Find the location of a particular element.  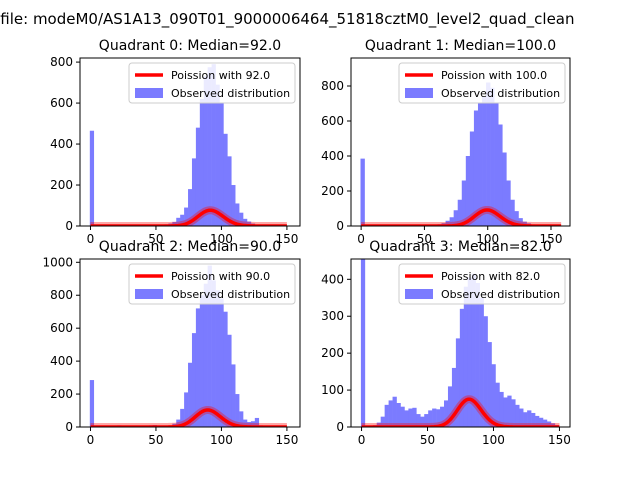

subplot-title: Quadrant 3: Median=82.0 is located at coordinates (460, 247).